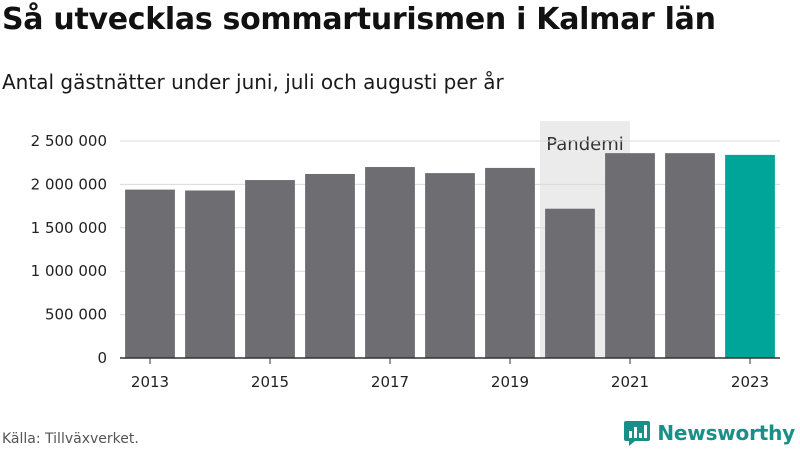  I want to click on bar-2019, so click(510, 262).